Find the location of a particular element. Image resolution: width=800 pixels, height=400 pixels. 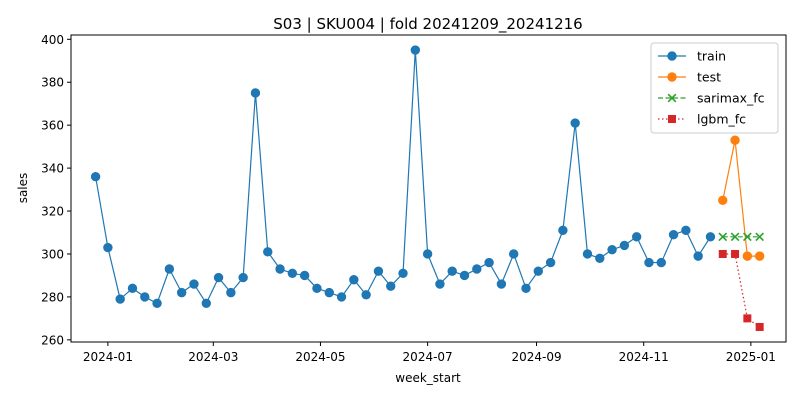

x-tick-label: 2024-01 is located at coordinates (108, 357).